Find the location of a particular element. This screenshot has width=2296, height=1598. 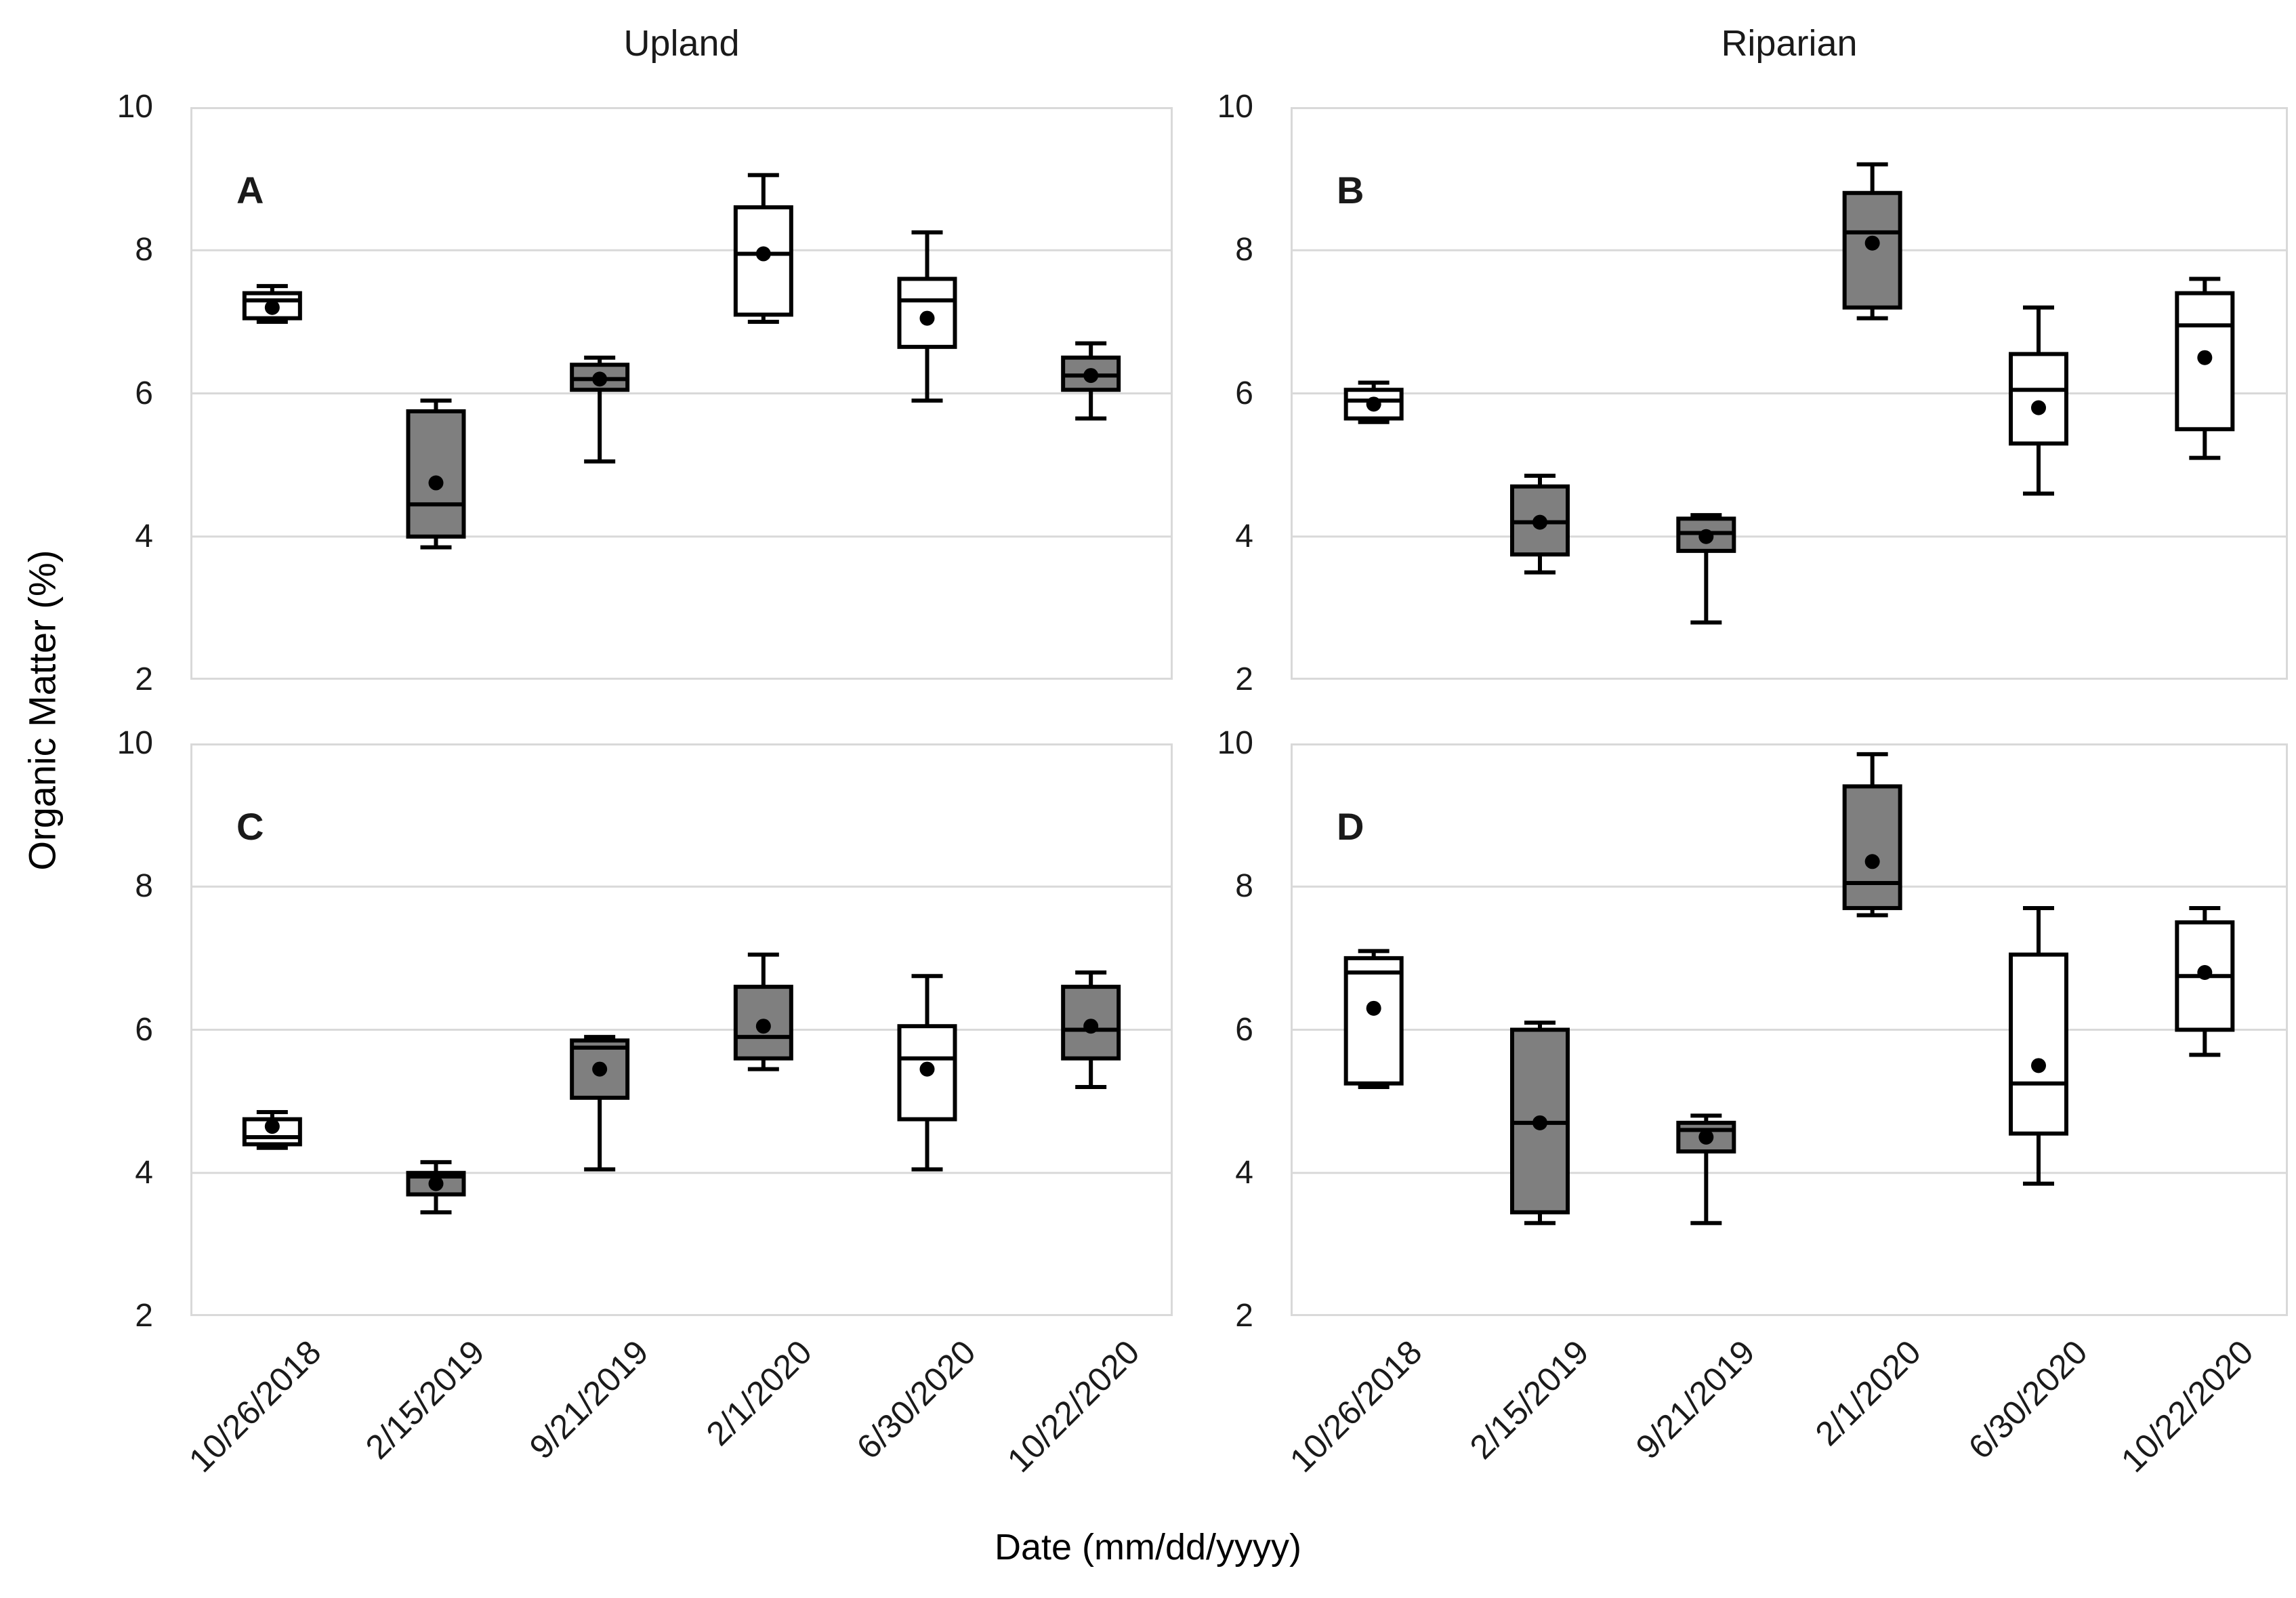

boxplot-C-10/26/2018 is located at coordinates (272, 1130).